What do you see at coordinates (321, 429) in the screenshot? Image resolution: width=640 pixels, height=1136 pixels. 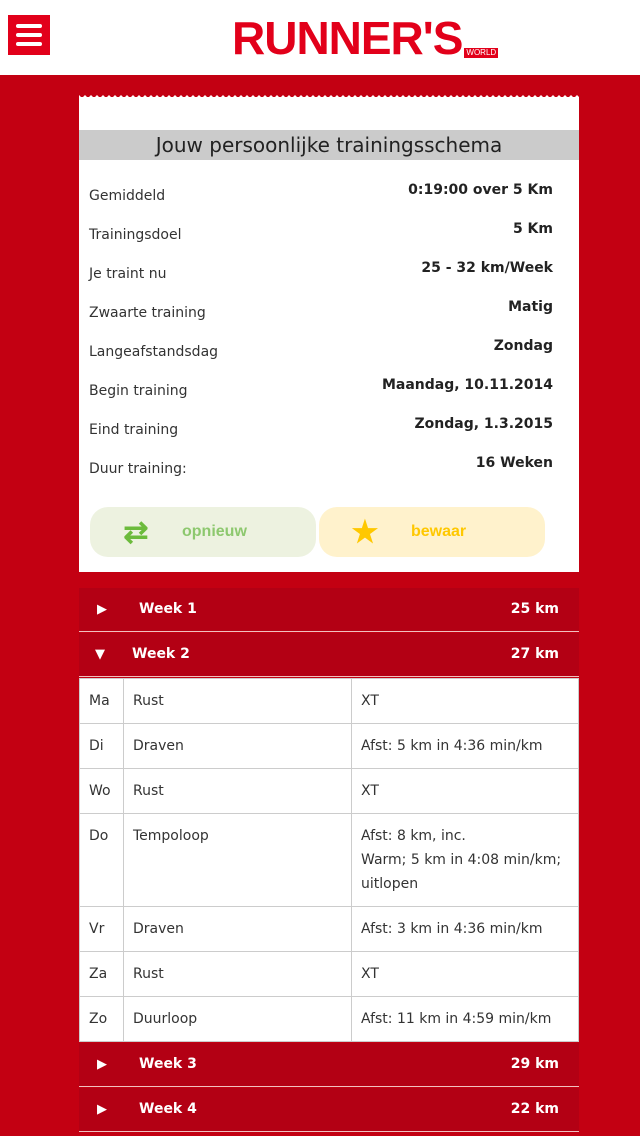 I see `summary-row: Eind training Zondag, 1.3.2015` at bounding box center [321, 429].